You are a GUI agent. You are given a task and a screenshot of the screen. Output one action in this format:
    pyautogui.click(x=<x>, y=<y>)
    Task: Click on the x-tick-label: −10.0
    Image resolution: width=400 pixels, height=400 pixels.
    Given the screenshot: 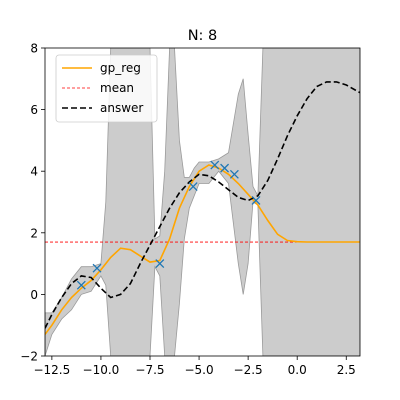 What is the action you would take?
    pyautogui.click(x=101, y=370)
    